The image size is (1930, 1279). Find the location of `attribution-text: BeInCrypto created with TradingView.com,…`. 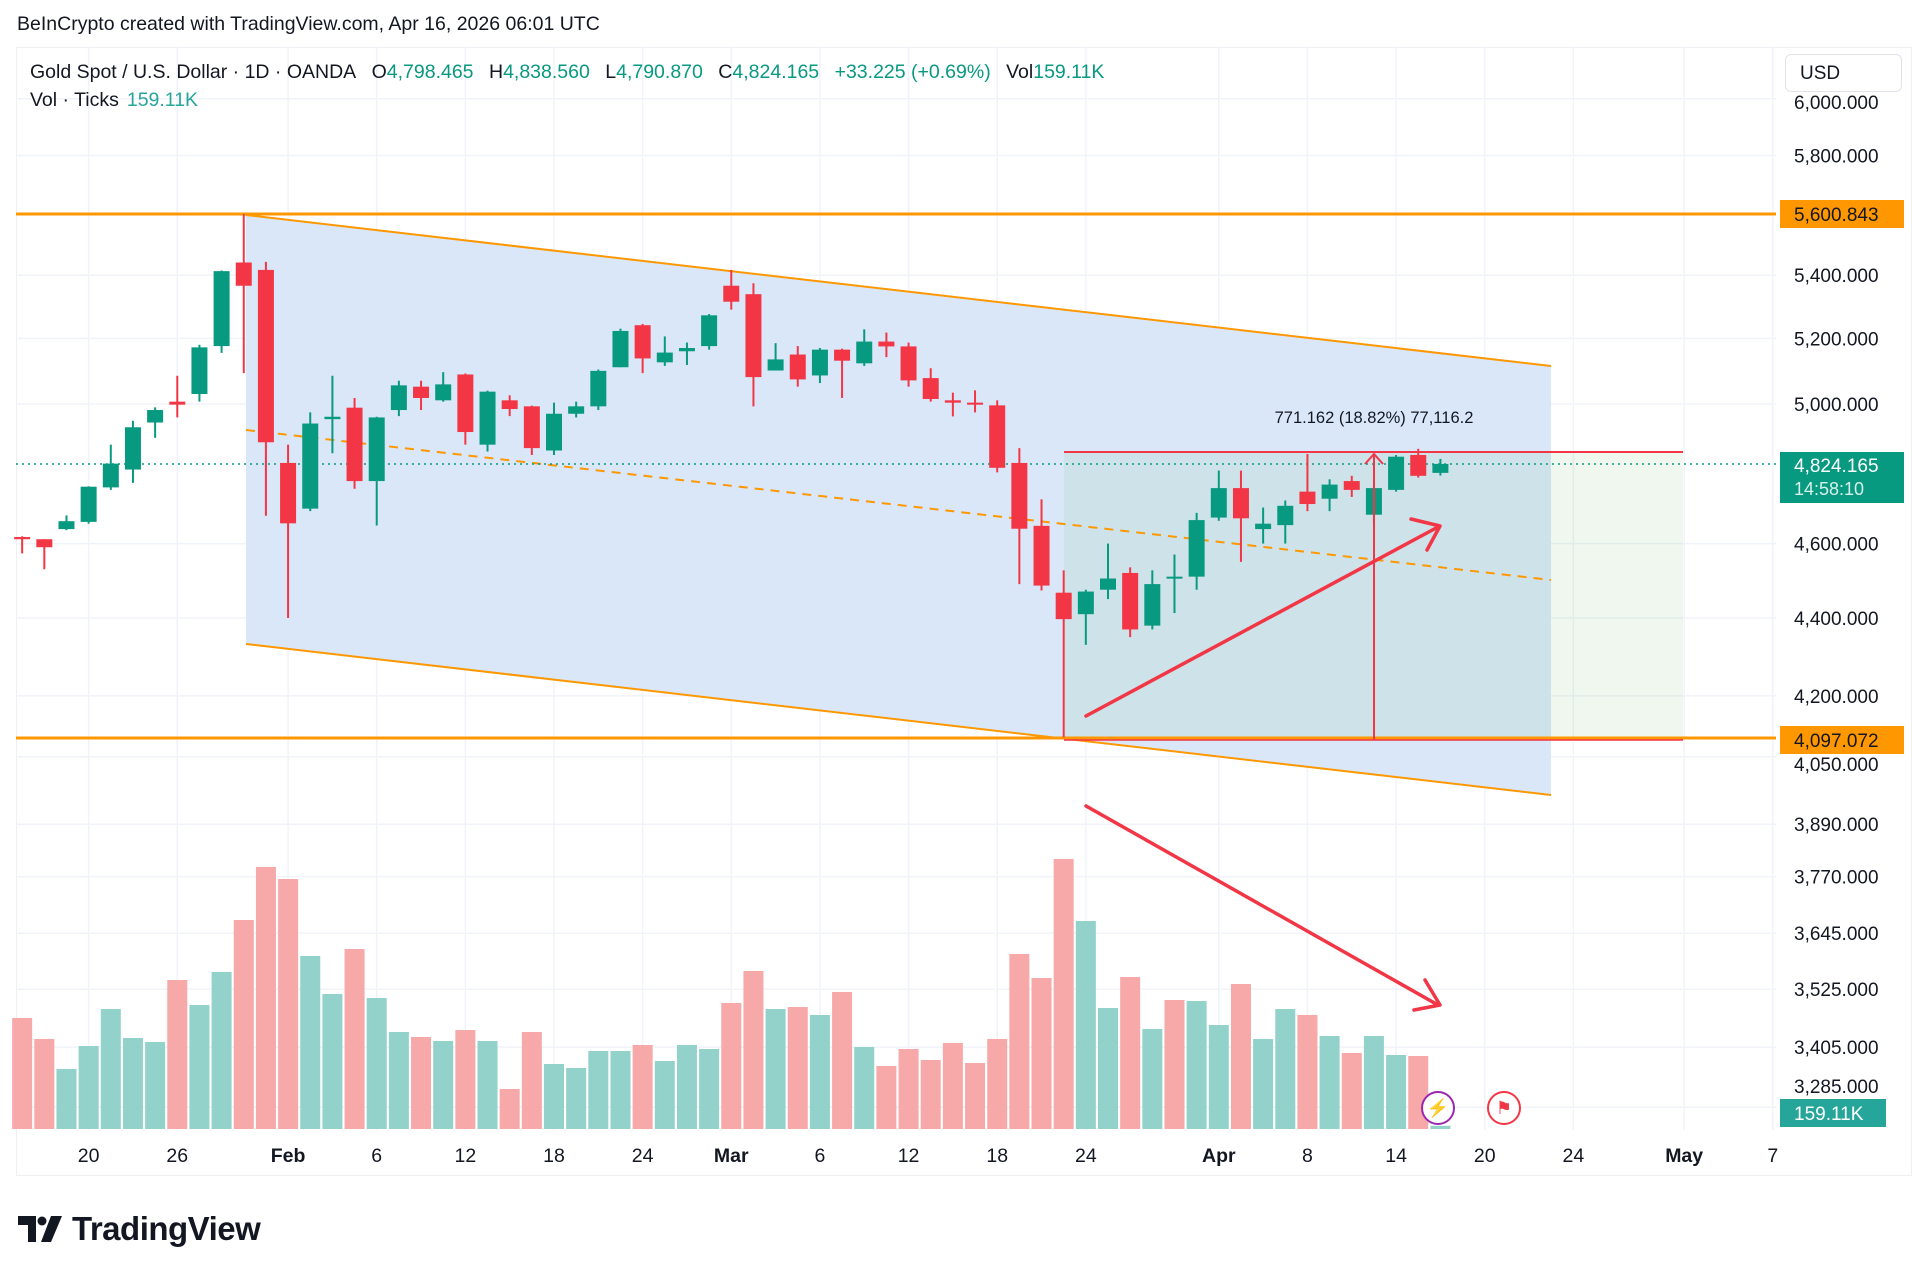

attribution-text: BeInCrypto created with TradingView.com,… is located at coordinates (308, 24).